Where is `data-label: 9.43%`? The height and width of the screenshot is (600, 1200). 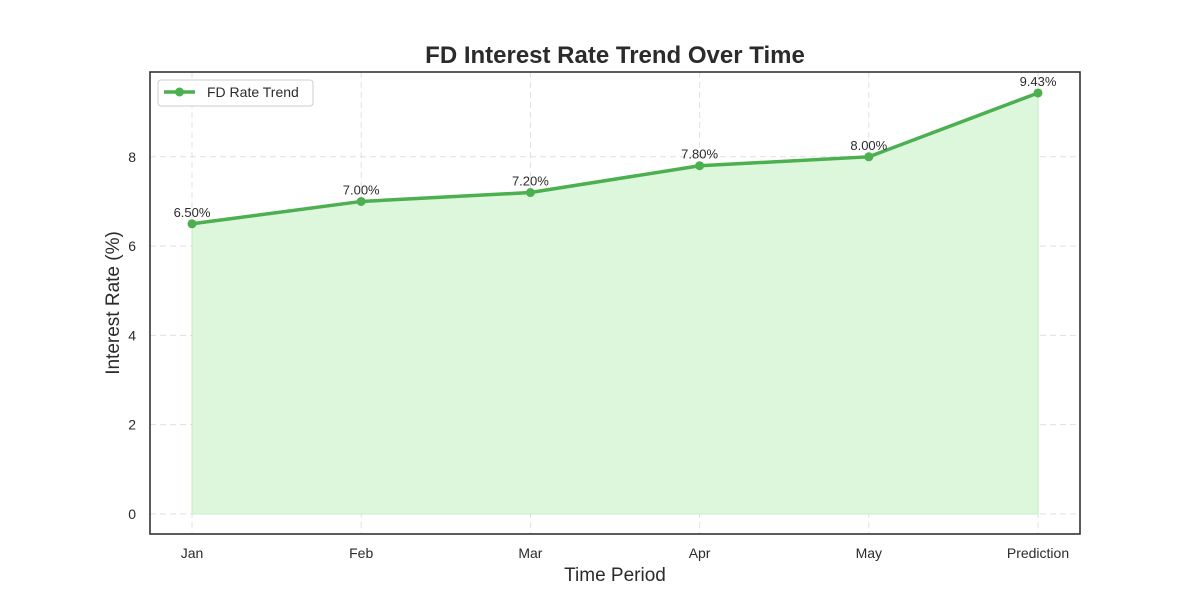 data-label: 9.43% is located at coordinates (1038, 81).